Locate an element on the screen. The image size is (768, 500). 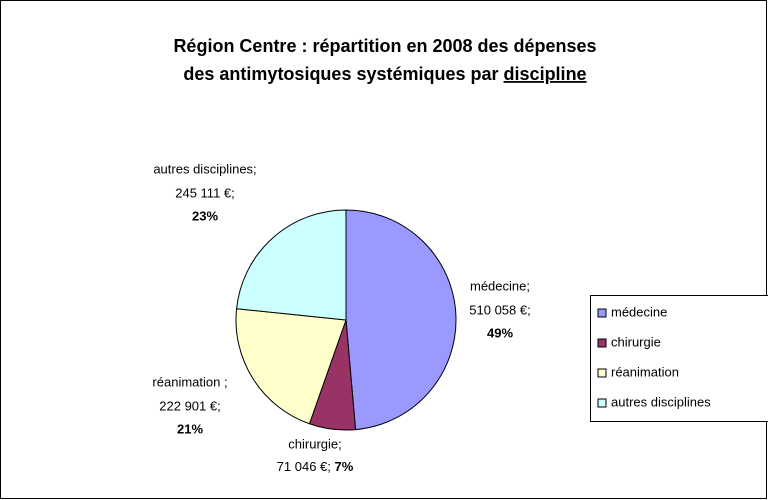
data-label-value: 71 046 €; 7% is located at coordinates (315, 466).